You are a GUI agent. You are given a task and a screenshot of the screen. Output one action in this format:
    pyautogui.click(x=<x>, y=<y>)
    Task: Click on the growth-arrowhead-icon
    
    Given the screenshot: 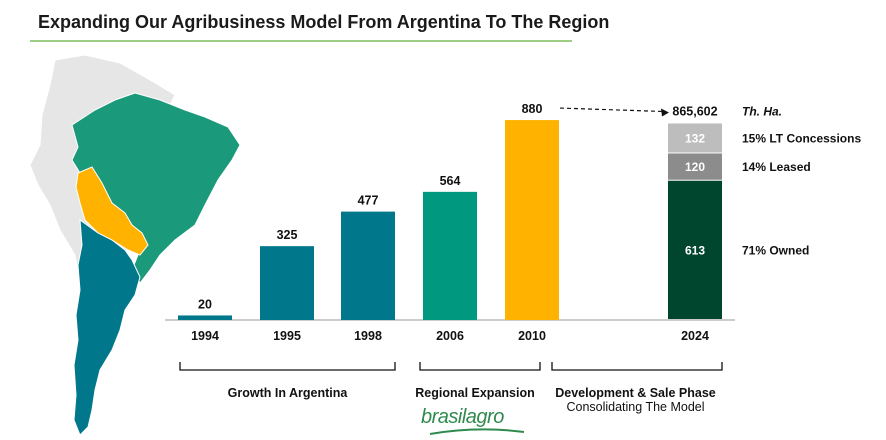 What is the action you would take?
    pyautogui.click(x=665, y=112)
    